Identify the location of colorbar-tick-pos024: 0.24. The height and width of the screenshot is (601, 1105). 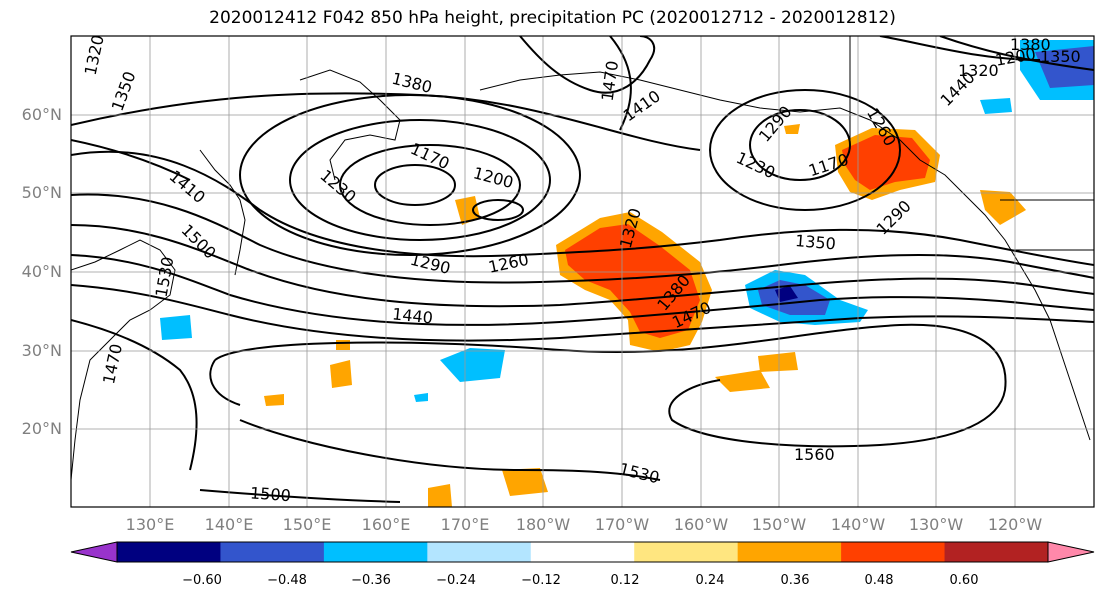
(710, 580).